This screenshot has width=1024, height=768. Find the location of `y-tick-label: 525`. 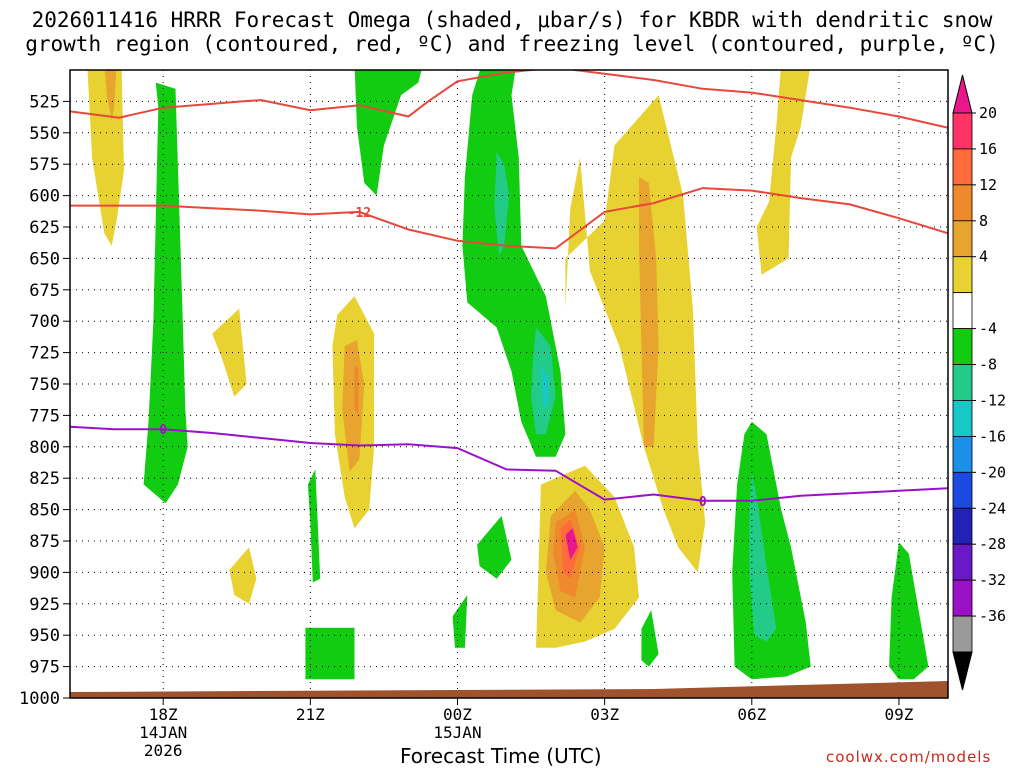

y-tick-label: 525 is located at coordinates (44, 102).